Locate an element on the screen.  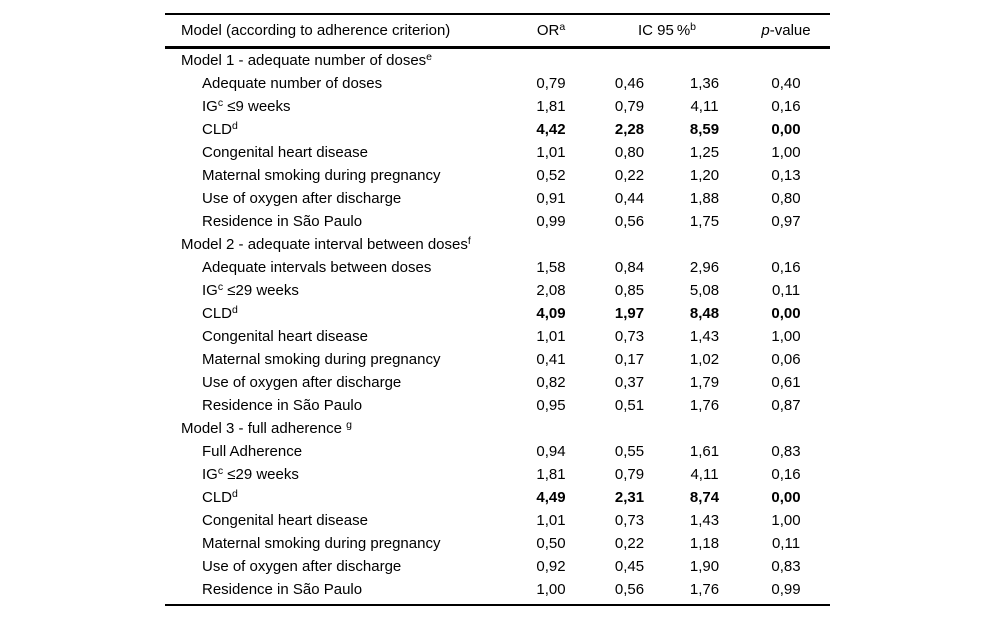
footnote-marker: g is located at coordinates (349, 425).